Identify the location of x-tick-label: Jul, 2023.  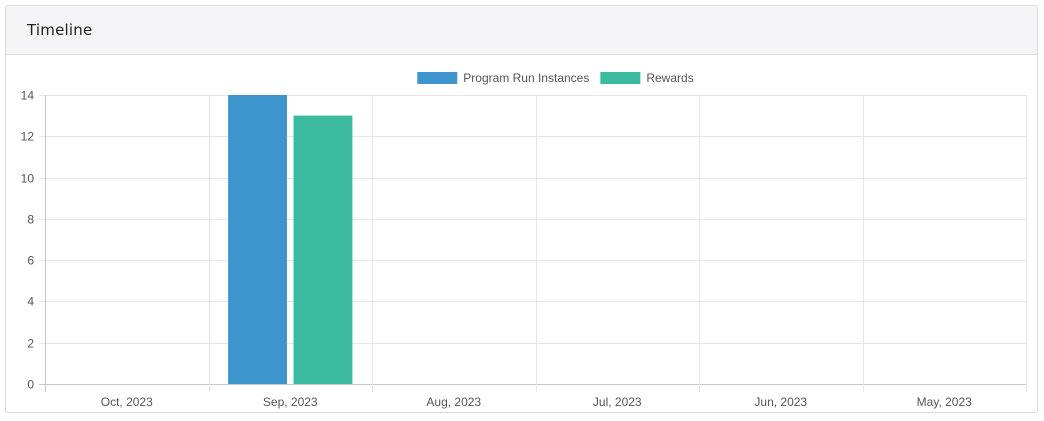
(617, 402).